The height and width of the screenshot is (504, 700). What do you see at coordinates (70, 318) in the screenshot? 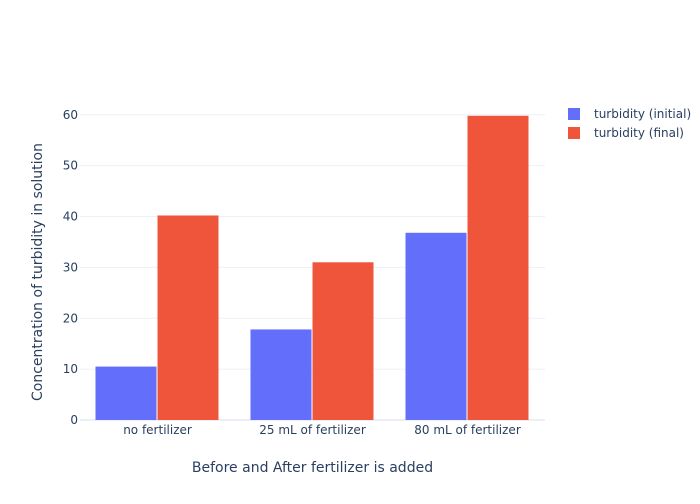
I see `y-tick-label: 20` at bounding box center [70, 318].